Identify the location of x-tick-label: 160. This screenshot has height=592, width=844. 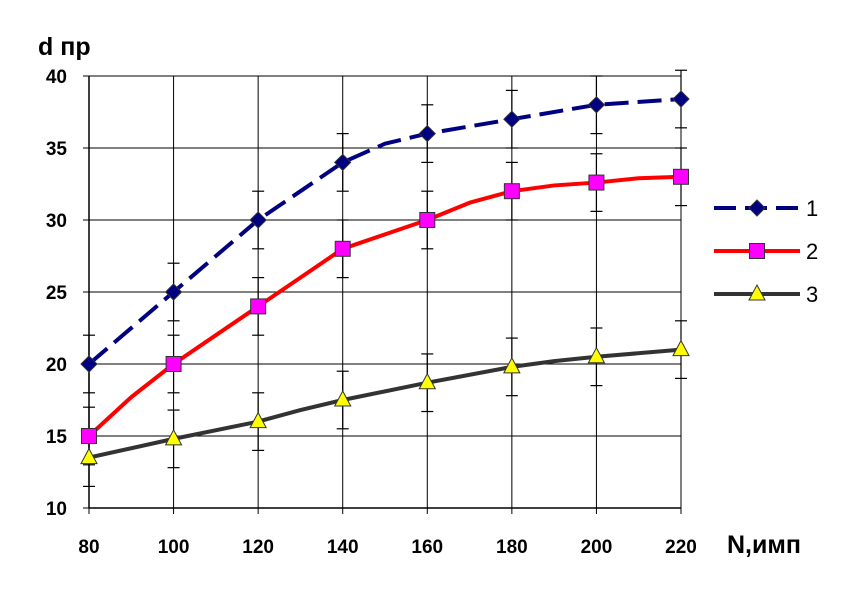
(427, 547).